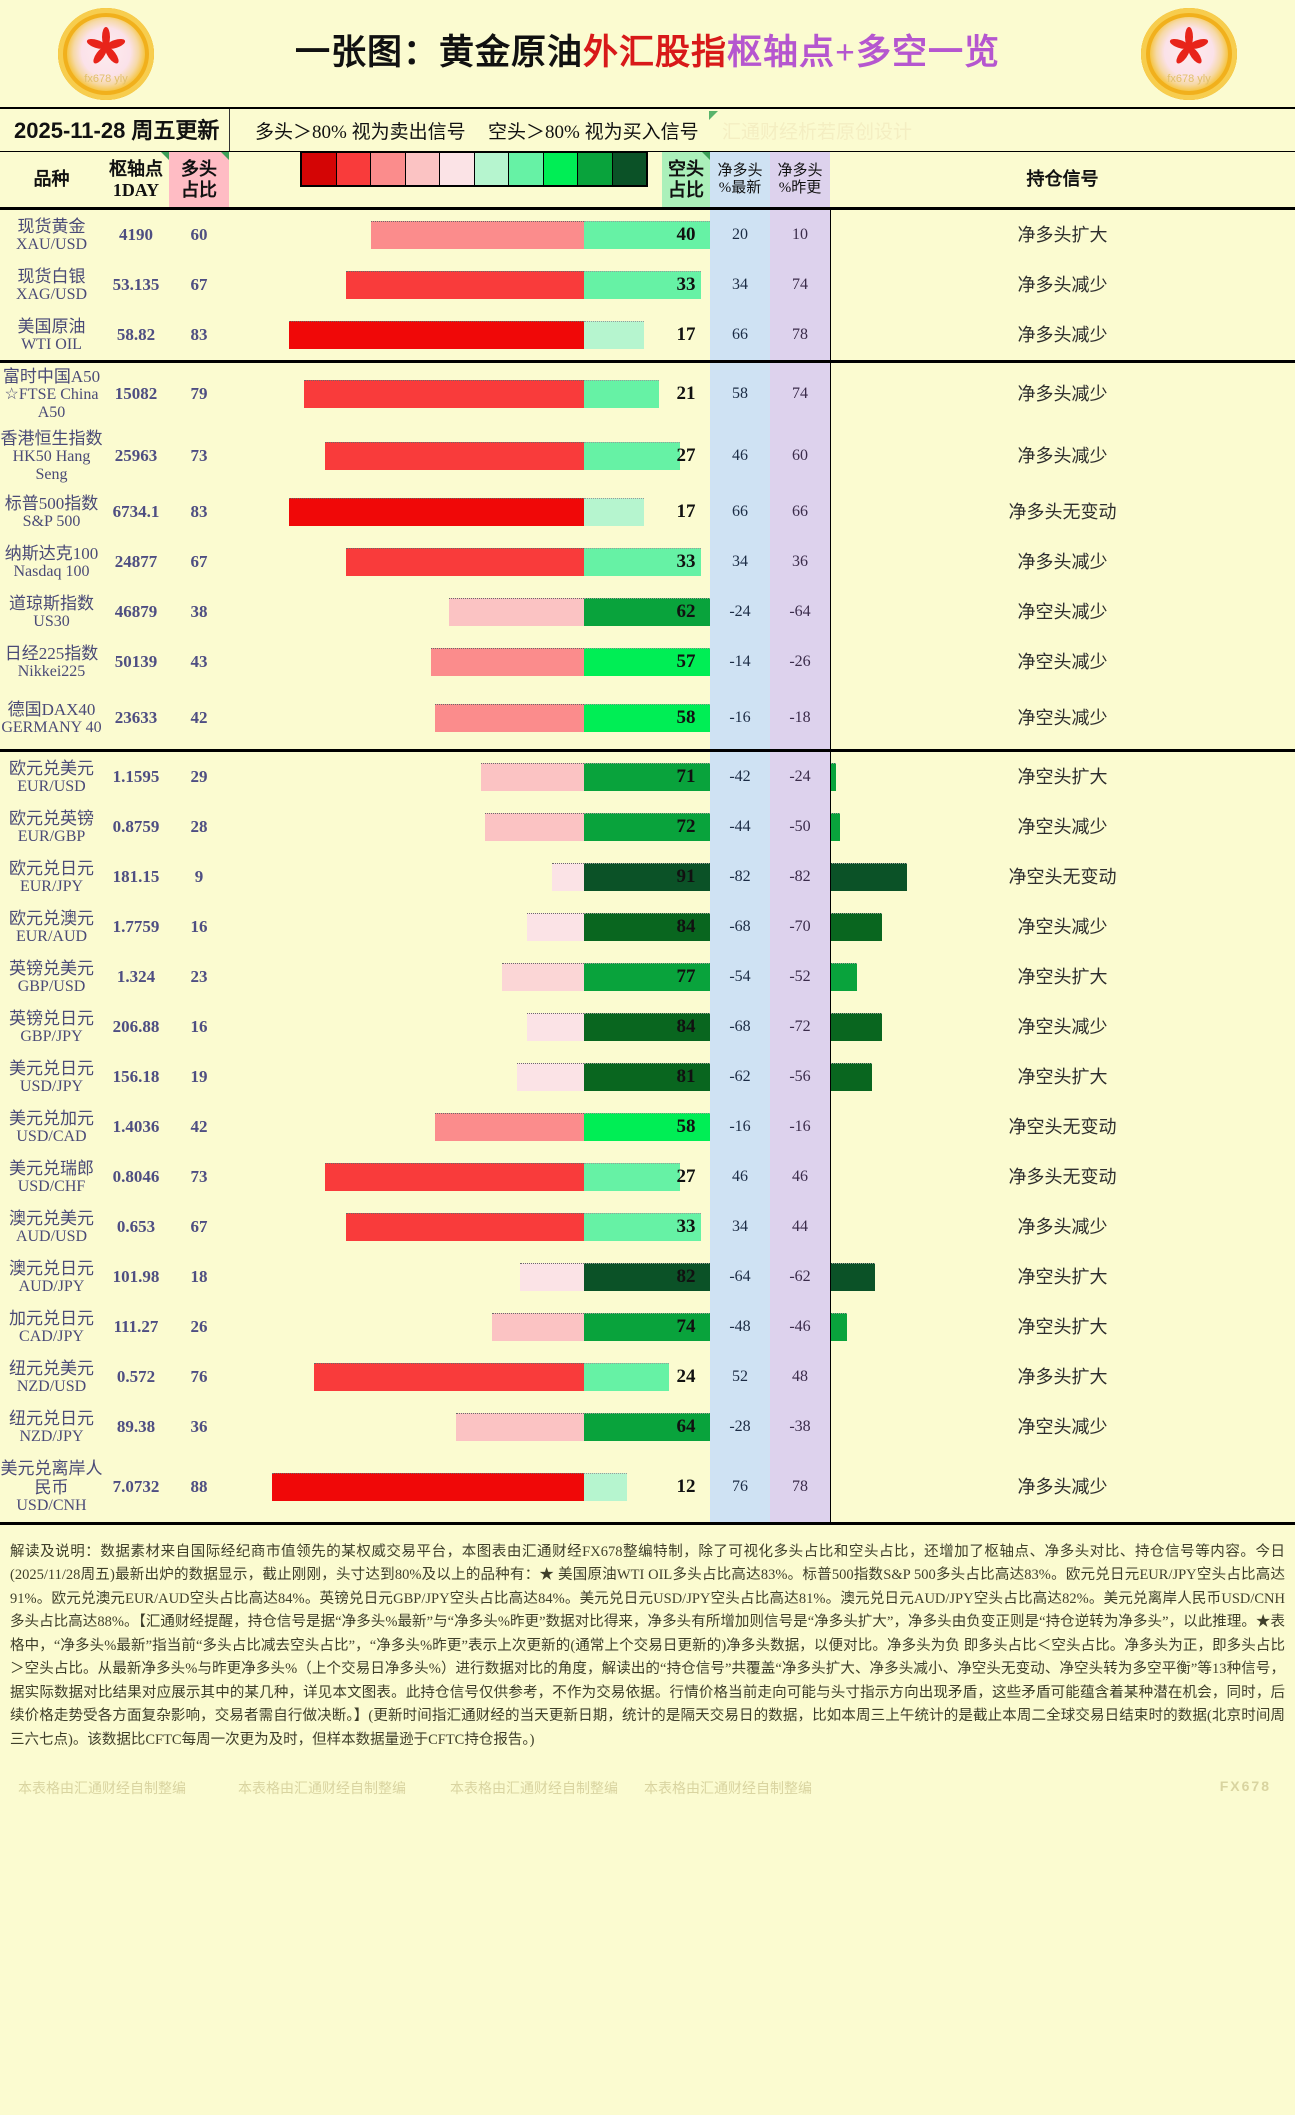  I want to click on pivot-value: 0.572, so click(136, 1377).